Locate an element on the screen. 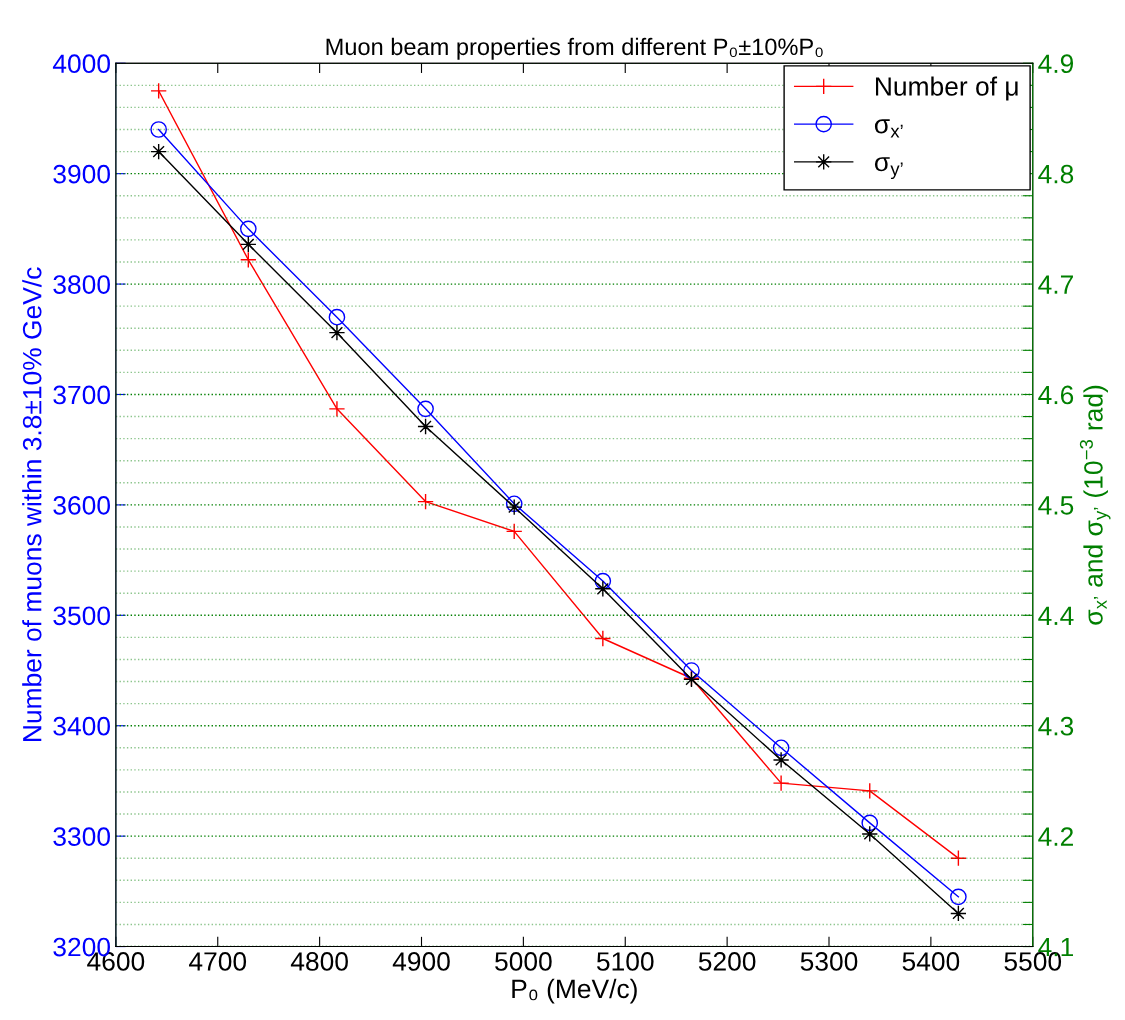  y-tick-label: 3300 is located at coordinates (81, 836).